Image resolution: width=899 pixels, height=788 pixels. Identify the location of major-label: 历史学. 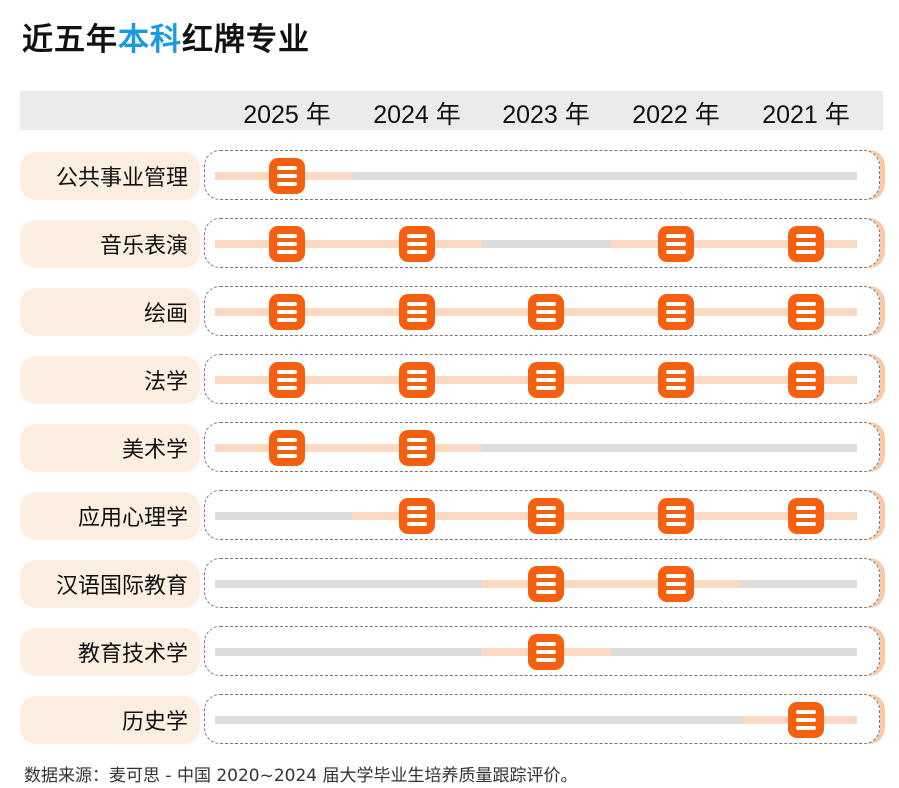
(110, 720).